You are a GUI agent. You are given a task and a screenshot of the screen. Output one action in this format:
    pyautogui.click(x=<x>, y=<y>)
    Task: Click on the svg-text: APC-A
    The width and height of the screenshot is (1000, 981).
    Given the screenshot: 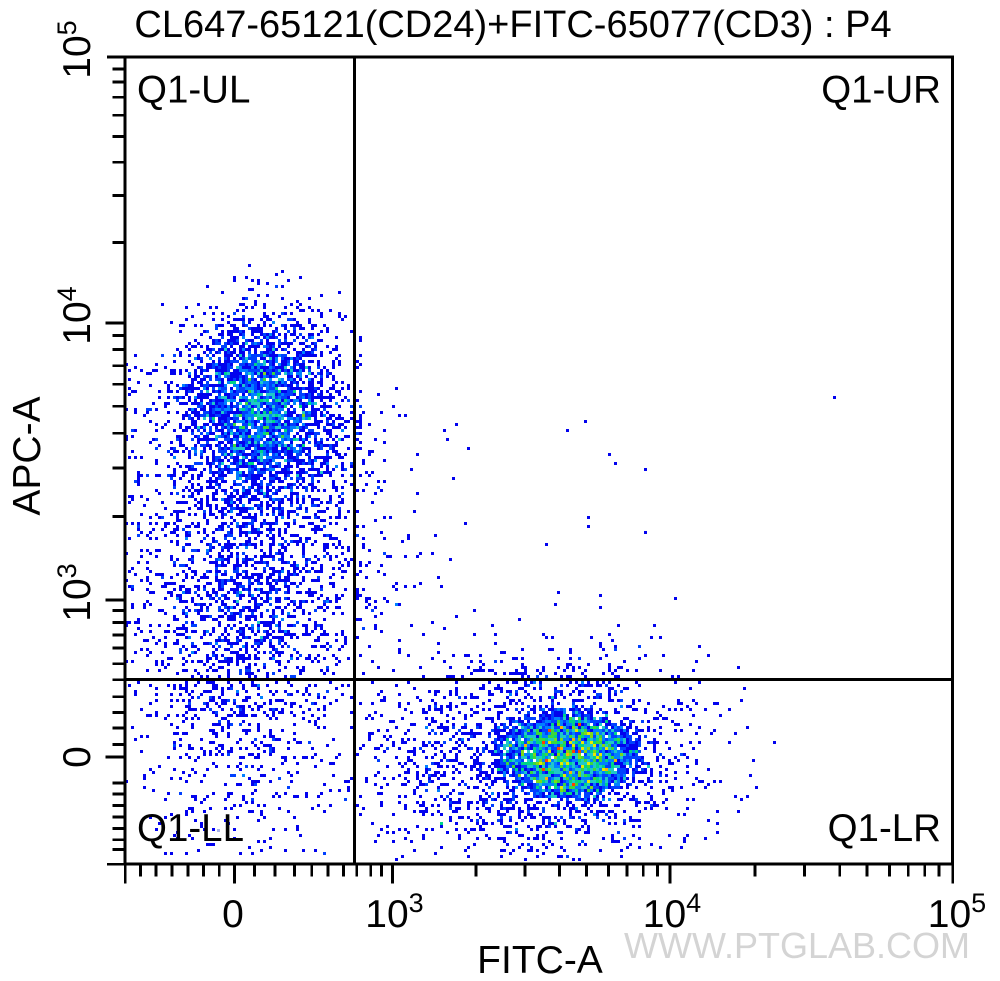 What is the action you would take?
    pyautogui.click(x=27, y=455)
    